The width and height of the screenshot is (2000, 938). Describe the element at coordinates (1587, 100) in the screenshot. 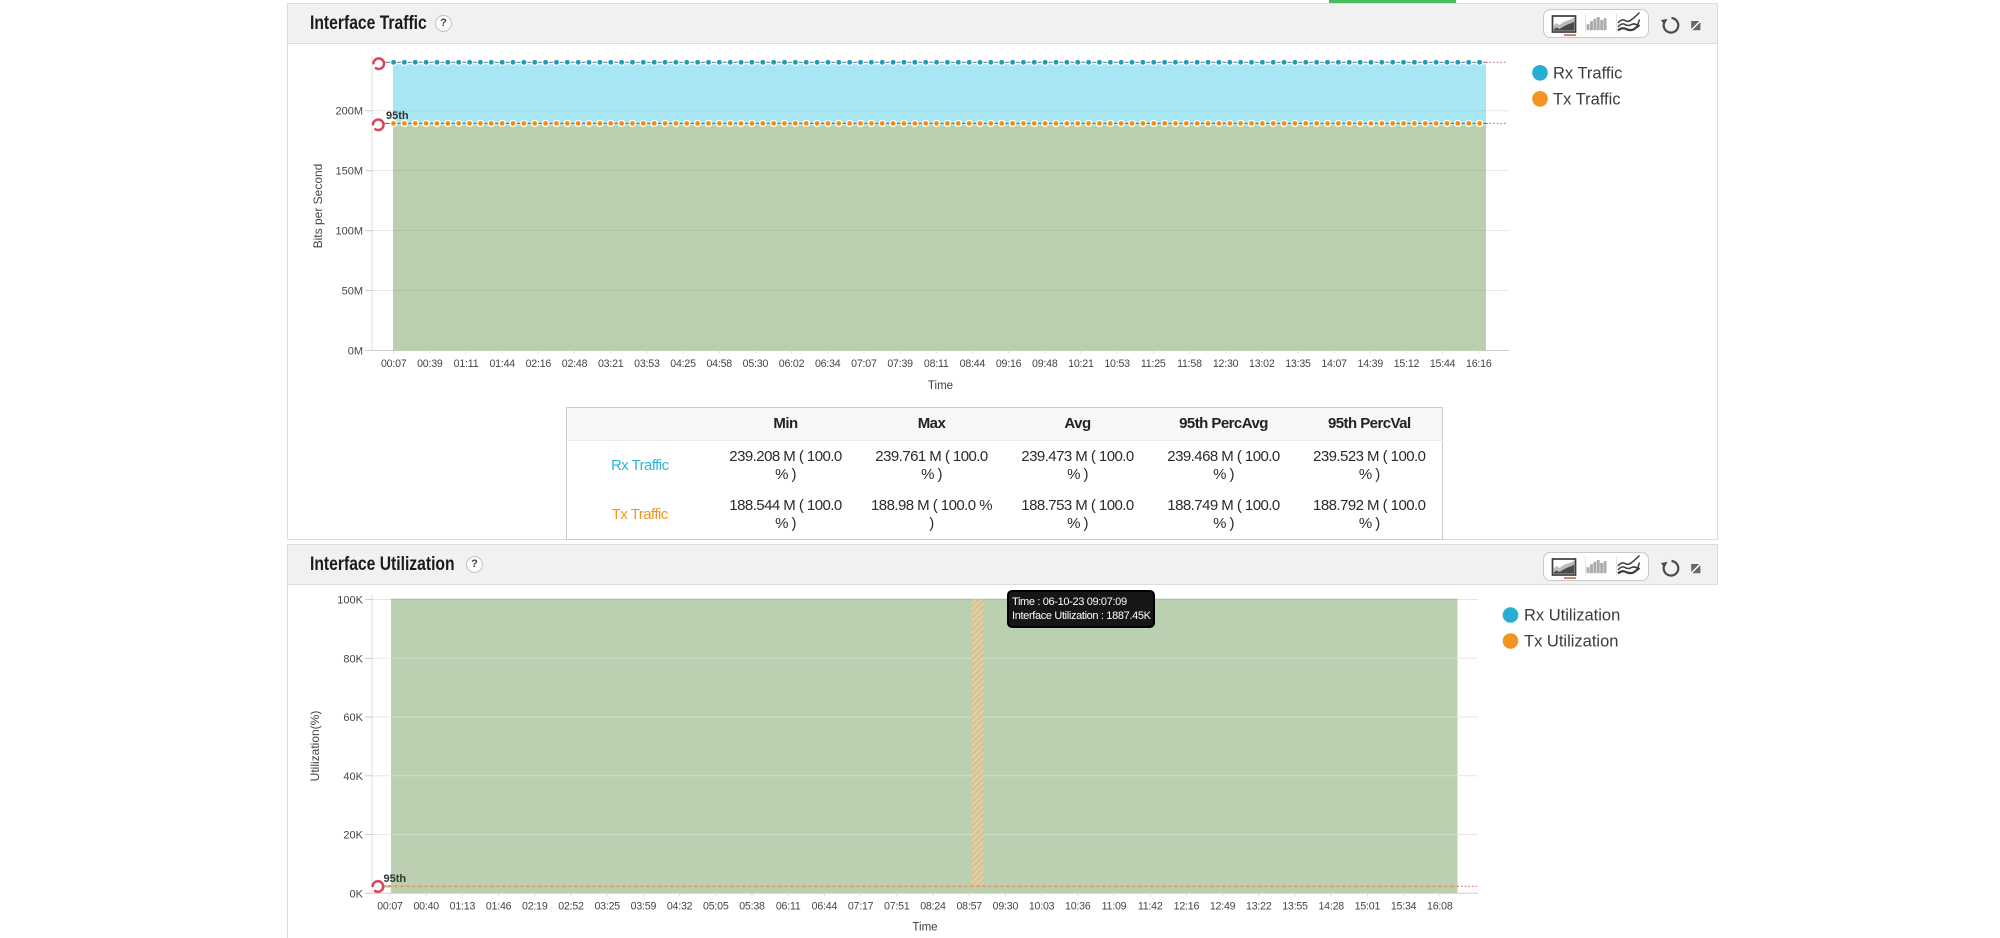

I see `svg-text: Tx Traffic` at that location.